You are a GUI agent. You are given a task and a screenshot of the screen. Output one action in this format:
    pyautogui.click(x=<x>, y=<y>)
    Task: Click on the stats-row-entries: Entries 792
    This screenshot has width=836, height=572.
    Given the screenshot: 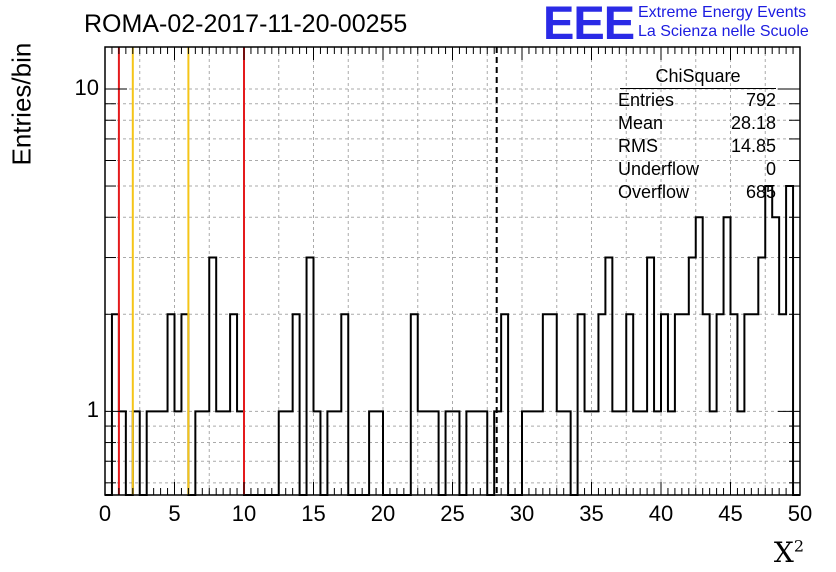 What is the action you would take?
    pyautogui.click(x=697, y=100)
    